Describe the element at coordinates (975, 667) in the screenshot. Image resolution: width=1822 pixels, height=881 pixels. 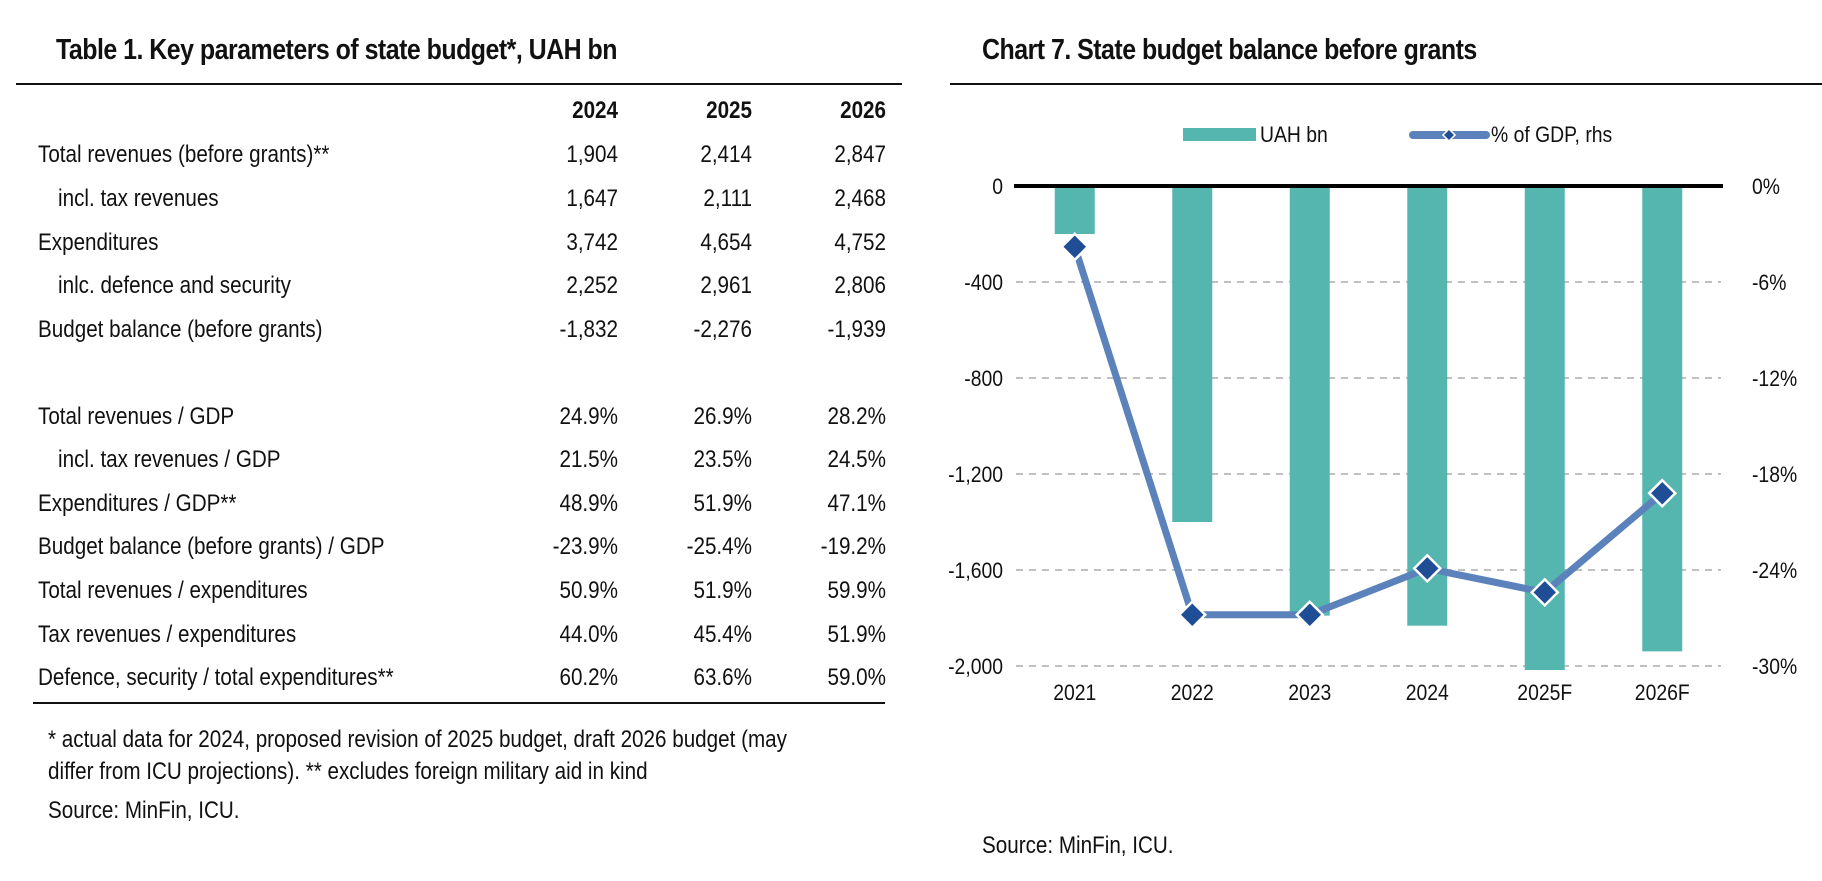
I see `left-axis-tick-label: -2,000` at that location.